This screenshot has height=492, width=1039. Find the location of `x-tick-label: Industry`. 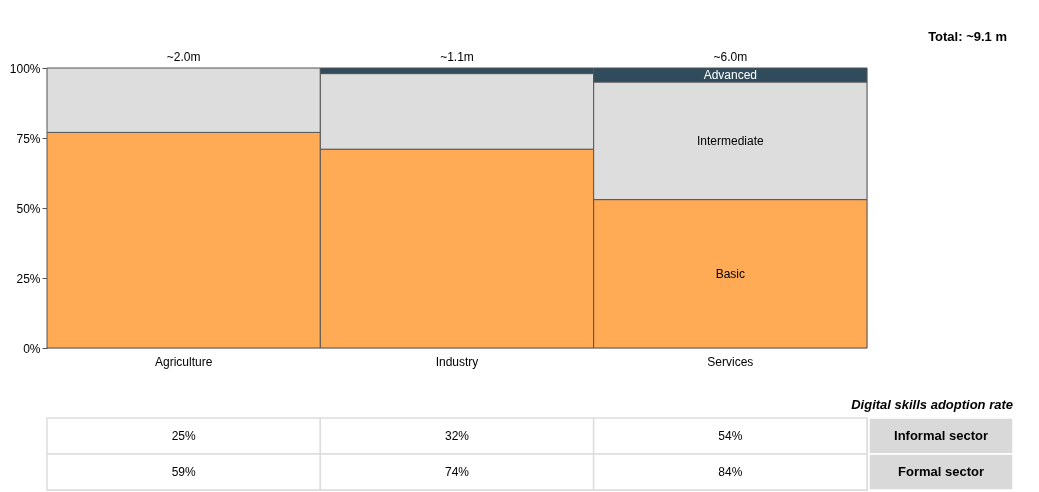

x-tick-label: Industry is located at coordinates (457, 361).